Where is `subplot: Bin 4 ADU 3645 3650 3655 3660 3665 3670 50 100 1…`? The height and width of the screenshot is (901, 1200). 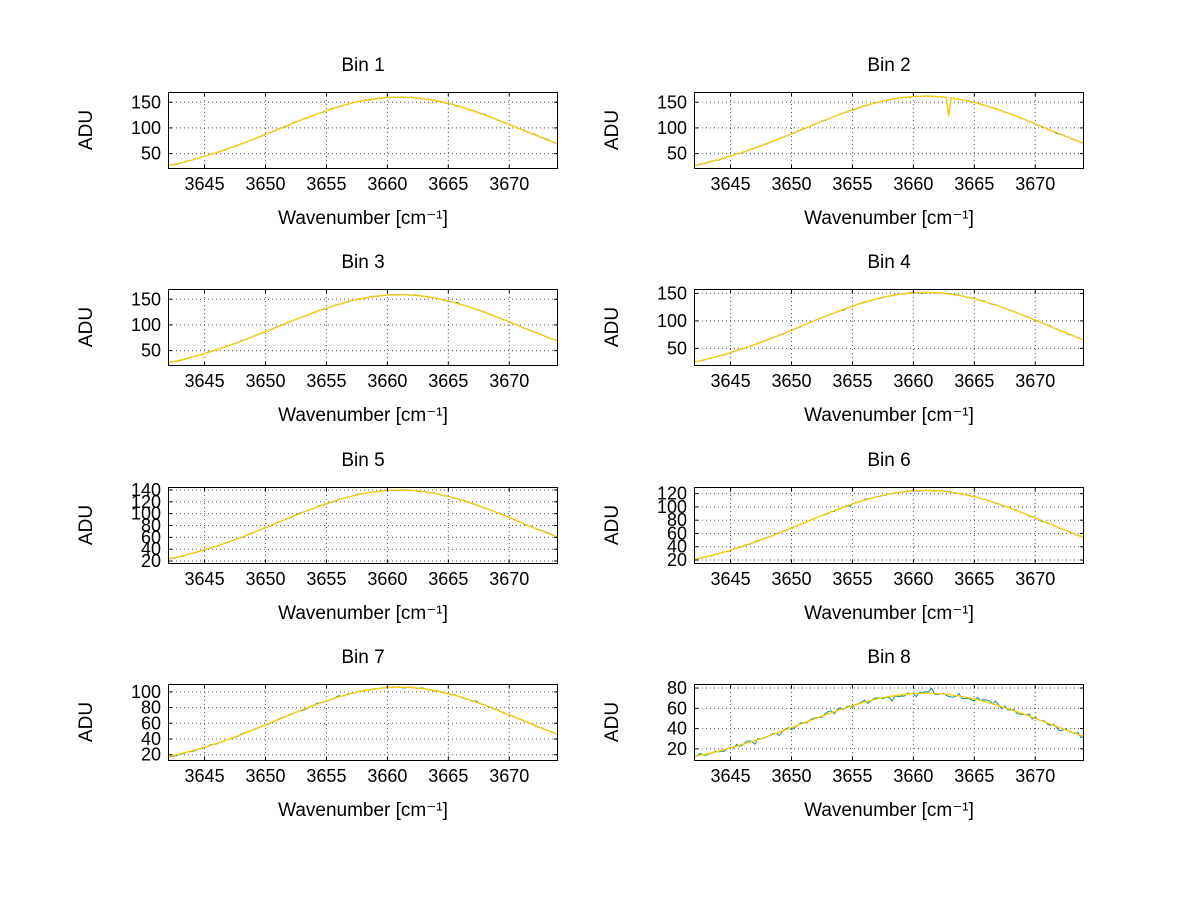 subplot: Bin 4 ADU 3645 3650 3655 3660 3665 3670 50 100 1… is located at coordinates (839, 344).